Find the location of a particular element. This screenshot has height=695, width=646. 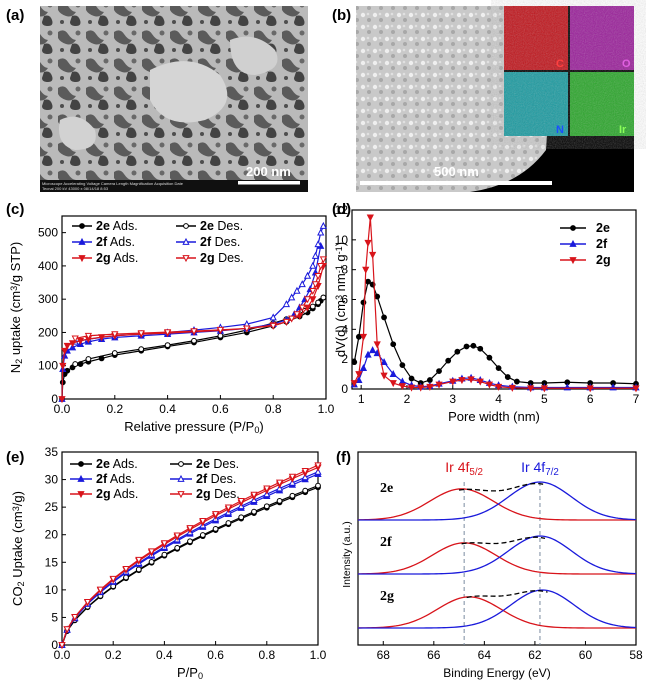

legend-entry: 2f is located at coordinates (602, 244).